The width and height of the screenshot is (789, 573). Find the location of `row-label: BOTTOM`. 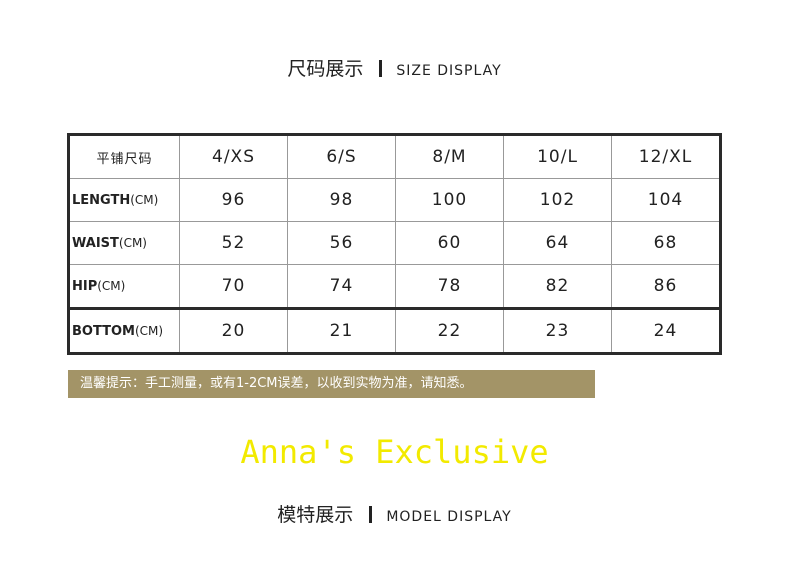

row-label: BOTTOM is located at coordinates (103, 331).